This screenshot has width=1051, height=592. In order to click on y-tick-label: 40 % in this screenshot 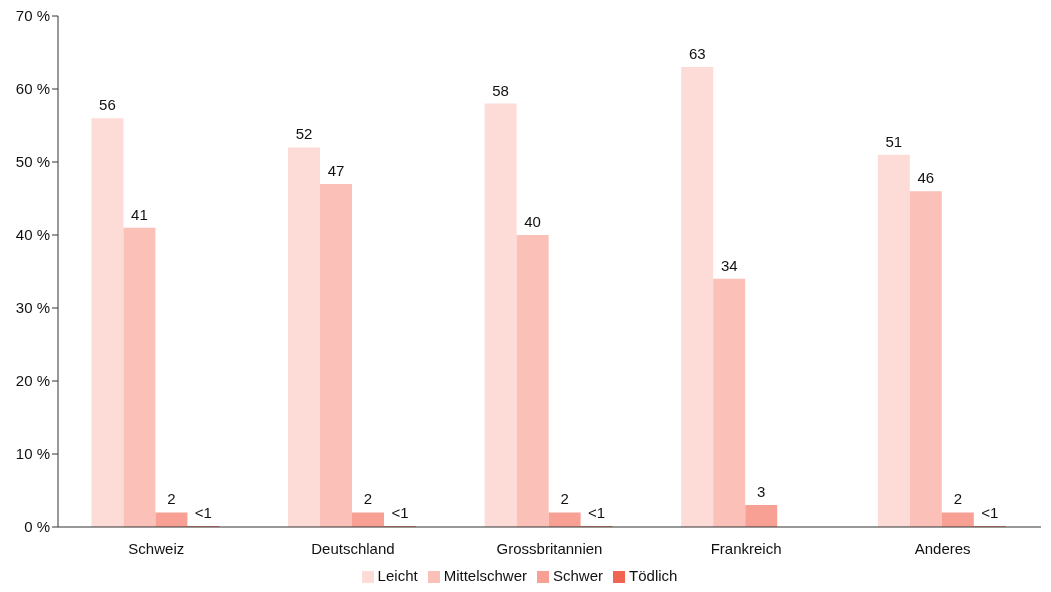, I will do `click(32, 235)`.